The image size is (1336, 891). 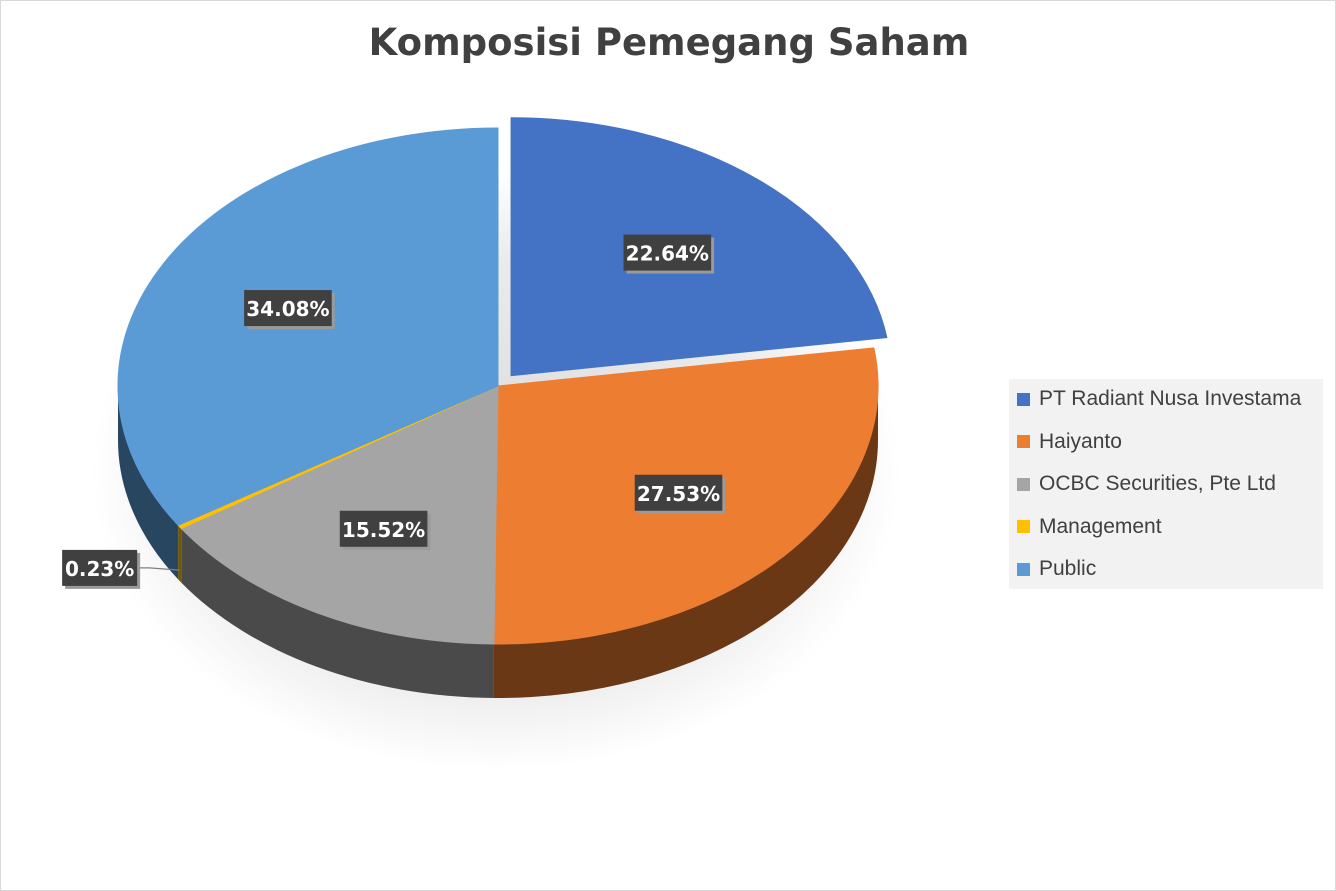 I want to click on legend-label: PT Radiant Nusa Investama, so click(x=1170, y=398).